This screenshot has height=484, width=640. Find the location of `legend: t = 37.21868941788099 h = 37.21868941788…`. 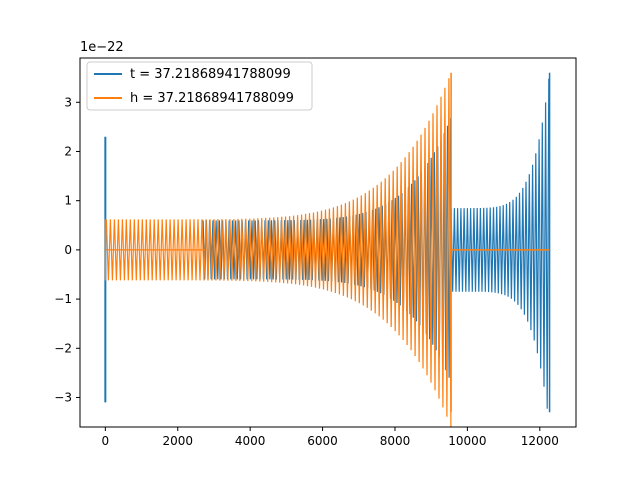

legend: t = 37.21868941788099 h = 37.21868941788… is located at coordinates (199, 86).